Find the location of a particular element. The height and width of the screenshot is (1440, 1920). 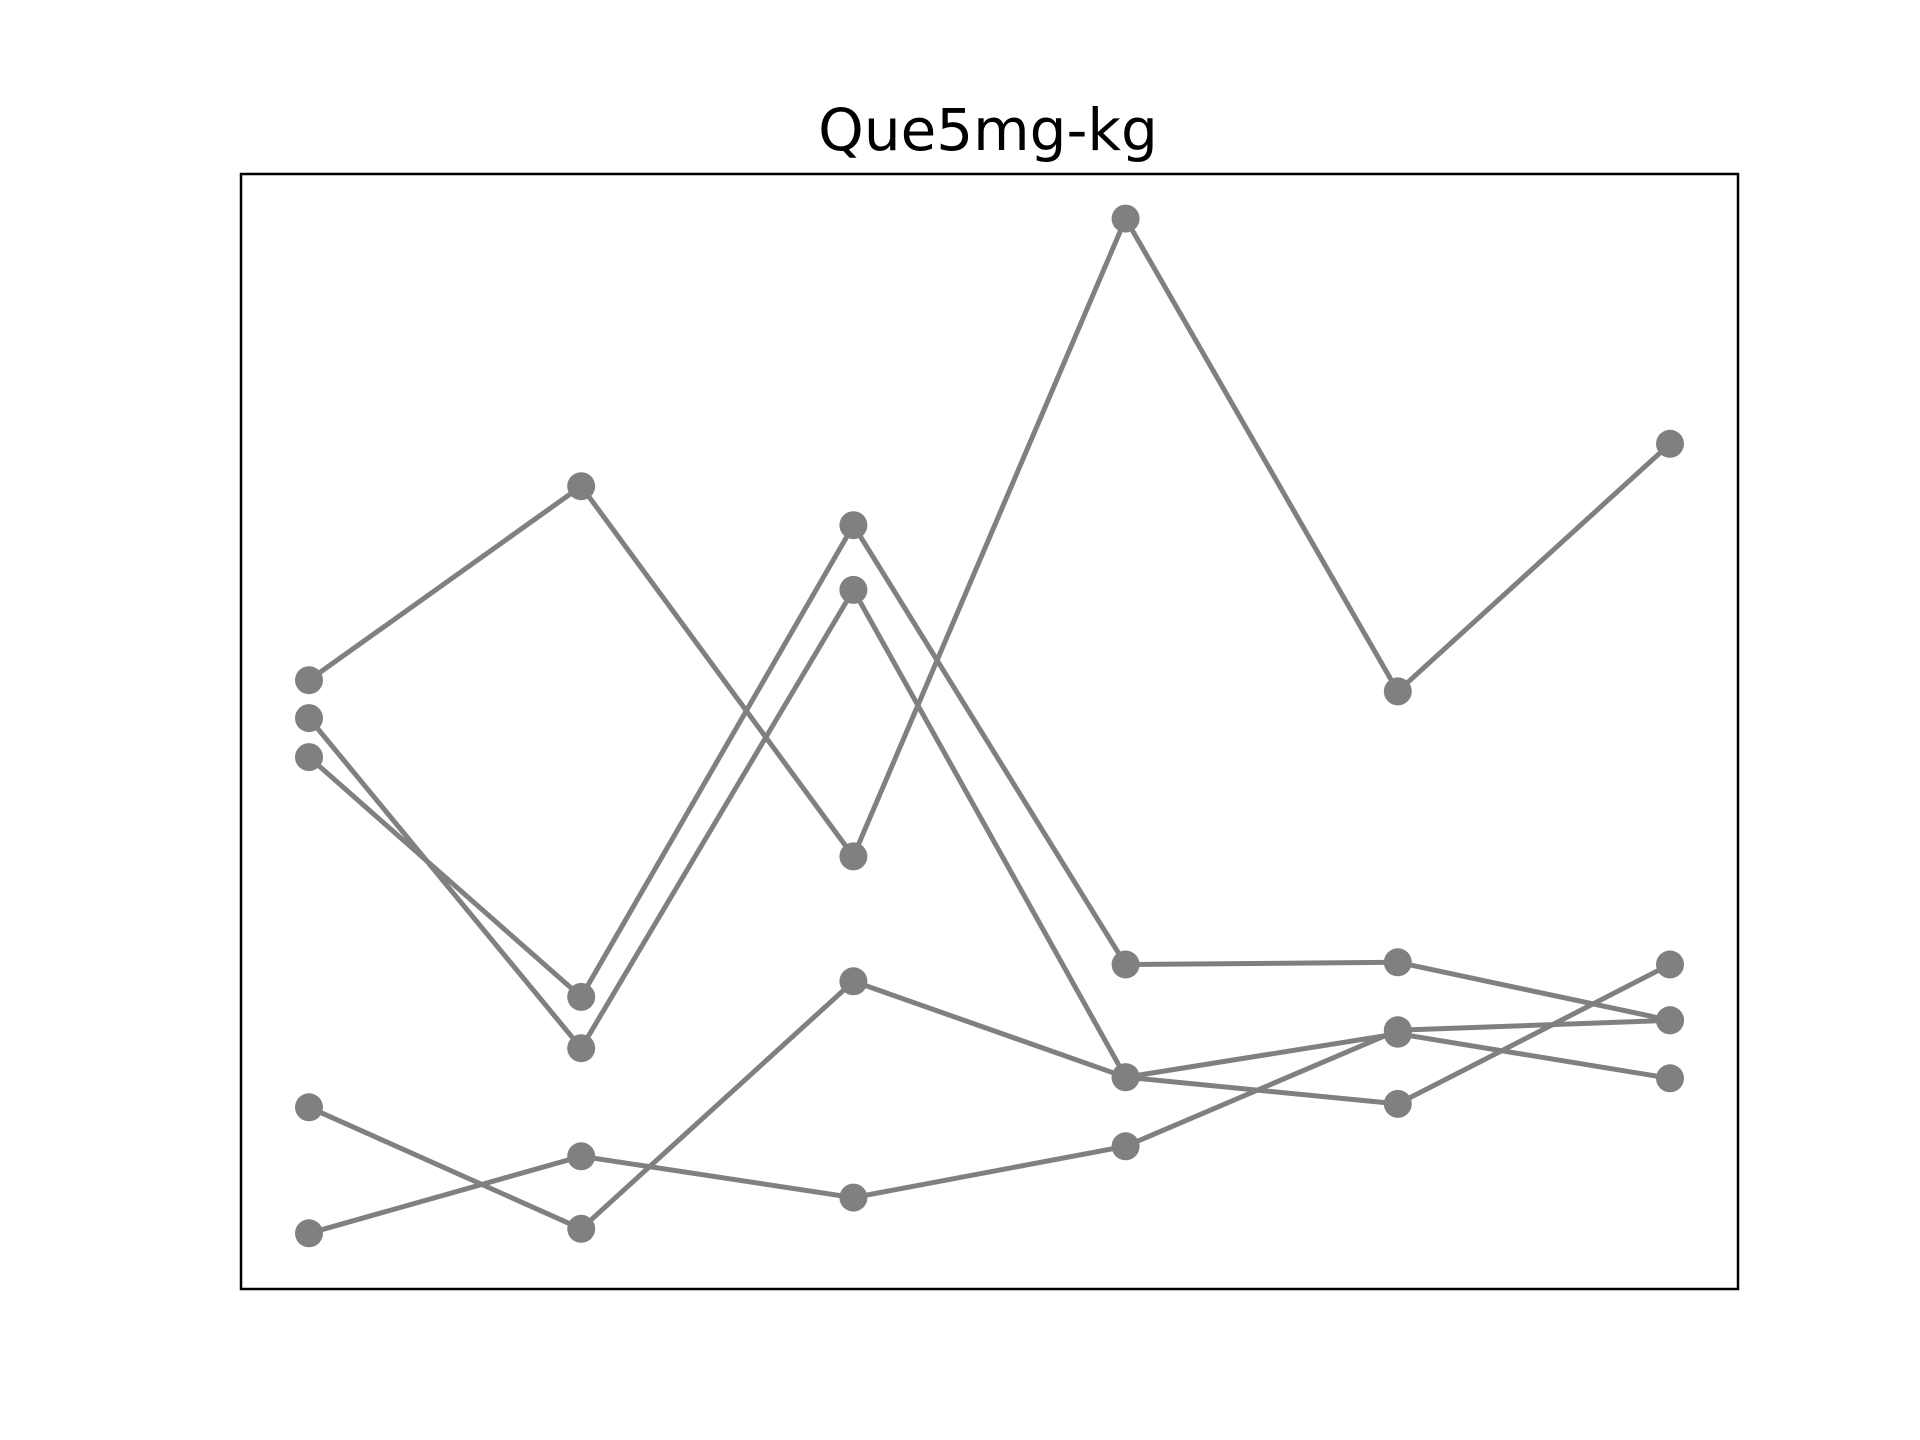

chart-title: Que5mg-kg is located at coordinates (988, 130).